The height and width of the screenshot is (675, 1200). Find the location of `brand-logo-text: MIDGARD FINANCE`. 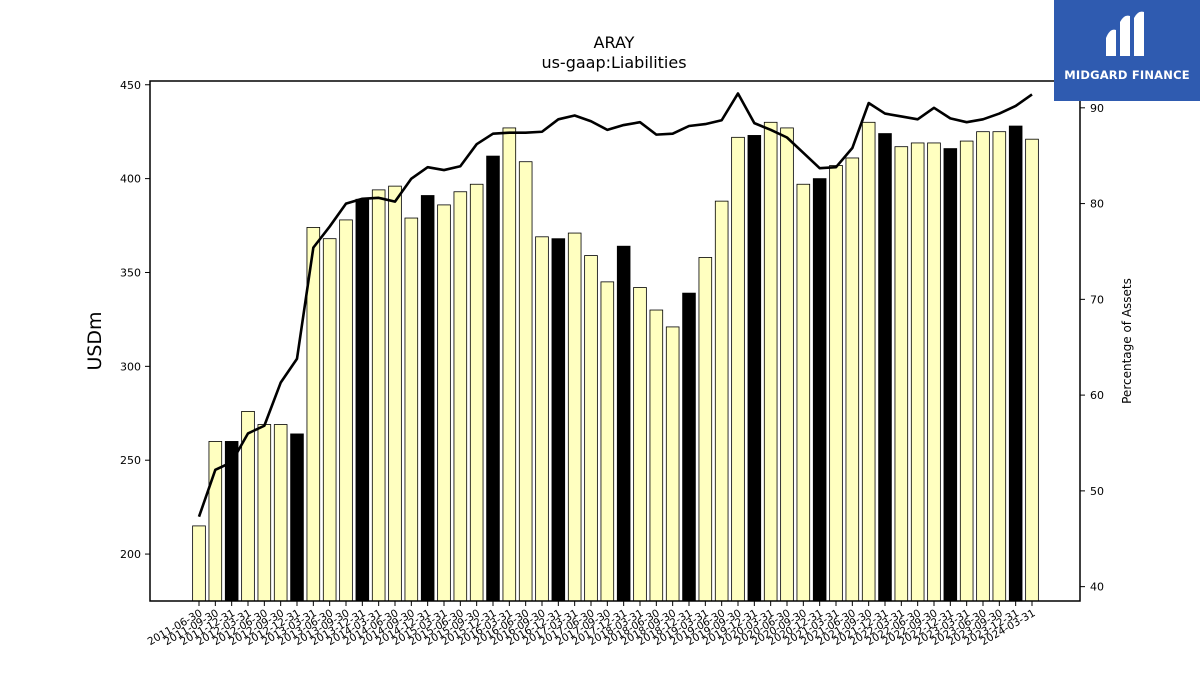

brand-logo-text: MIDGARD FINANCE is located at coordinates (1127, 75).